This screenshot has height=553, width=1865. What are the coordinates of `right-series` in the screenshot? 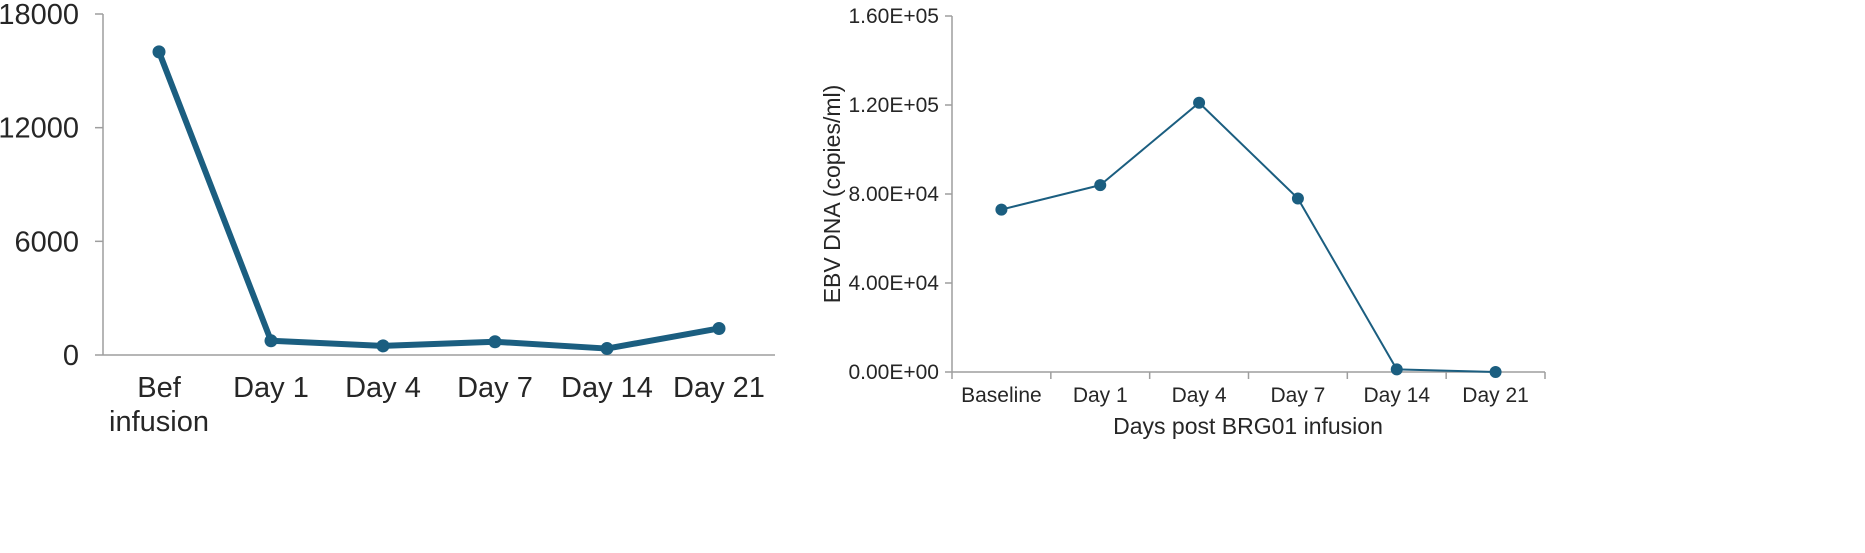 It's located at (1248, 237).